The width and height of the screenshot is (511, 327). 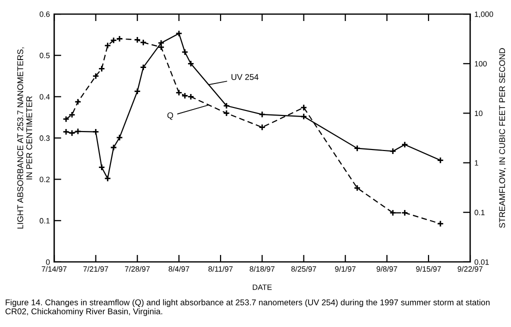 I want to click on text: UV 254, so click(x=245, y=77).